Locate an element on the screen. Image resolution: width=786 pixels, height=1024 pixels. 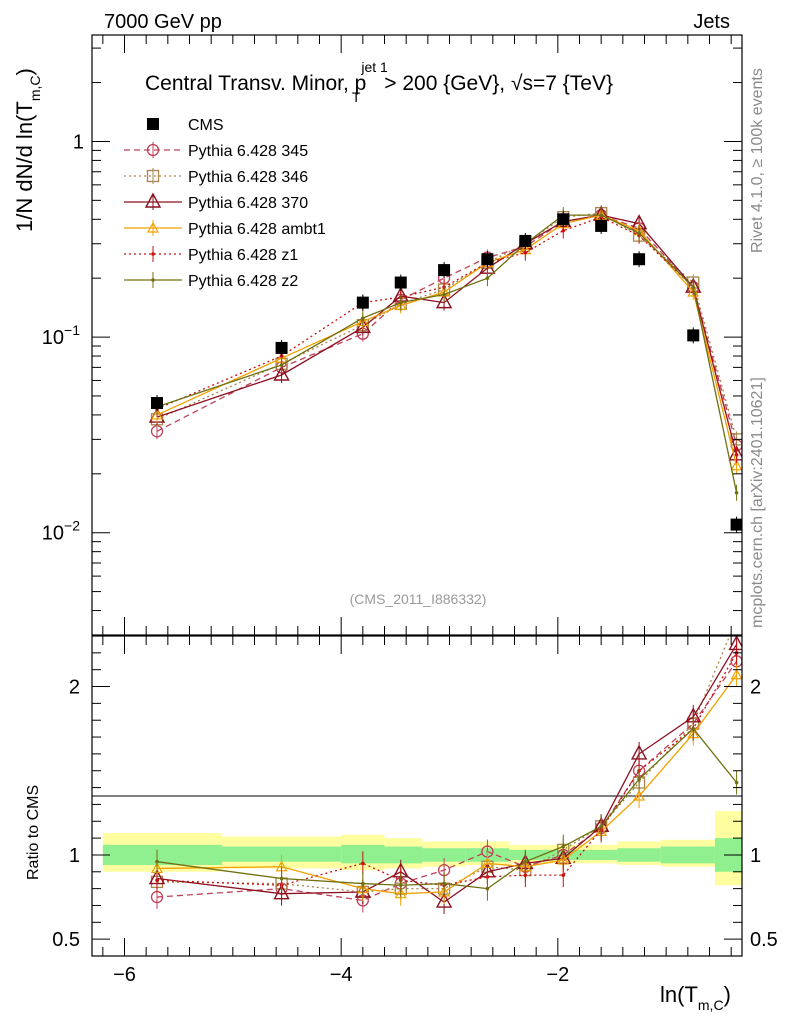
legend-marker-z2 is located at coordinates (153, 280).